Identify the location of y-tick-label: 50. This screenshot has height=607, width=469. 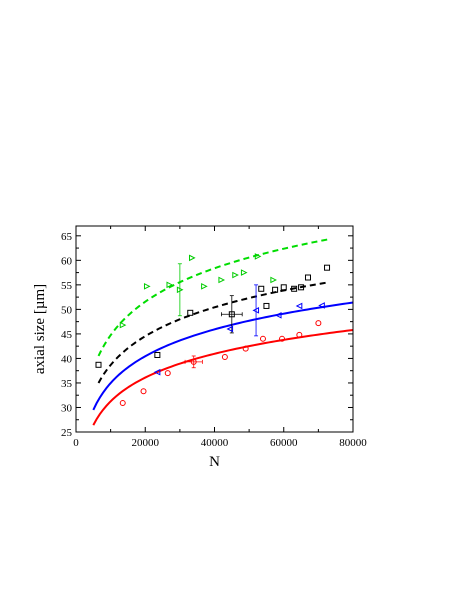
(67, 310).